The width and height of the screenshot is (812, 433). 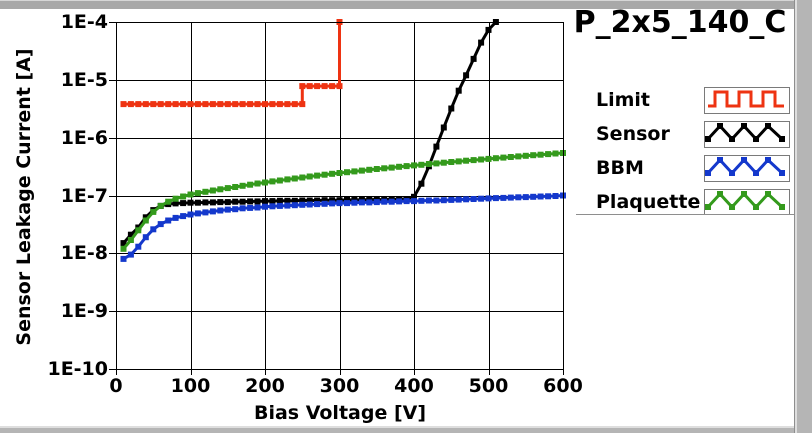 I want to click on graph-title: P_2x5_140_C, so click(x=680, y=22).